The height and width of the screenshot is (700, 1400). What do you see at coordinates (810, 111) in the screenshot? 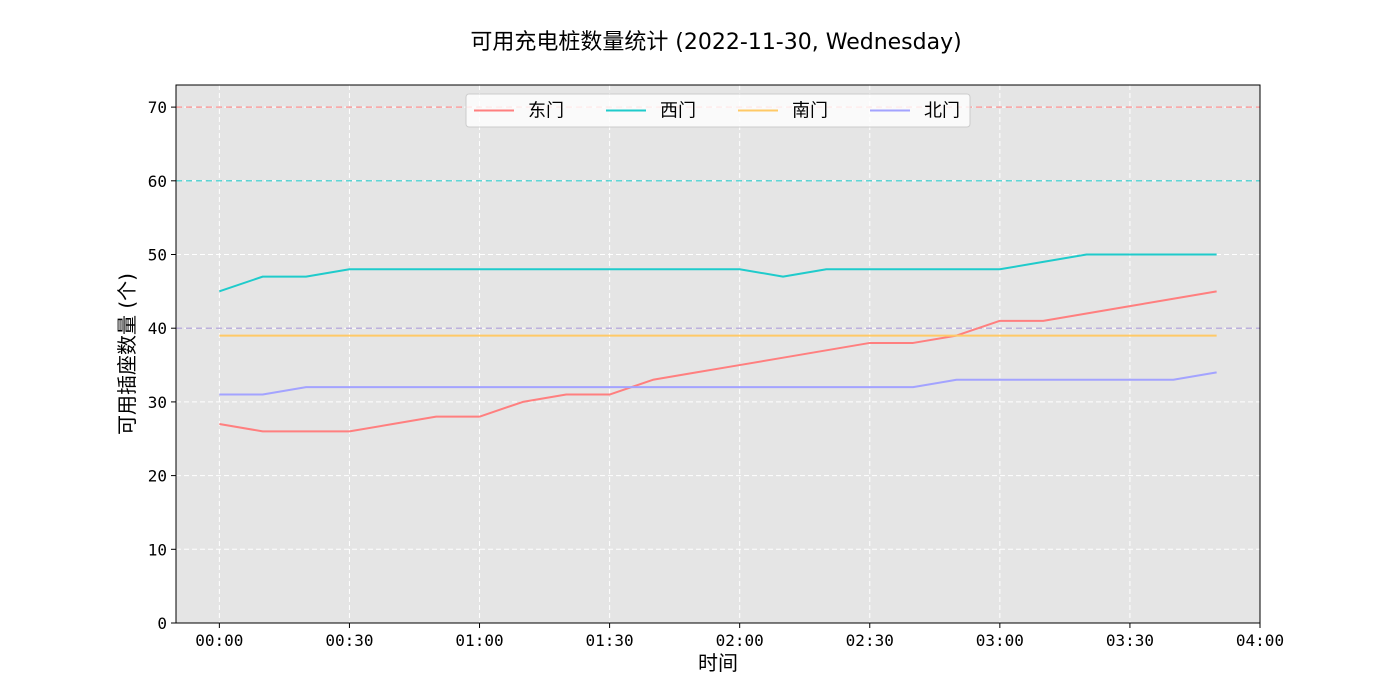
I see `legend-label: 南门` at bounding box center [810, 111].